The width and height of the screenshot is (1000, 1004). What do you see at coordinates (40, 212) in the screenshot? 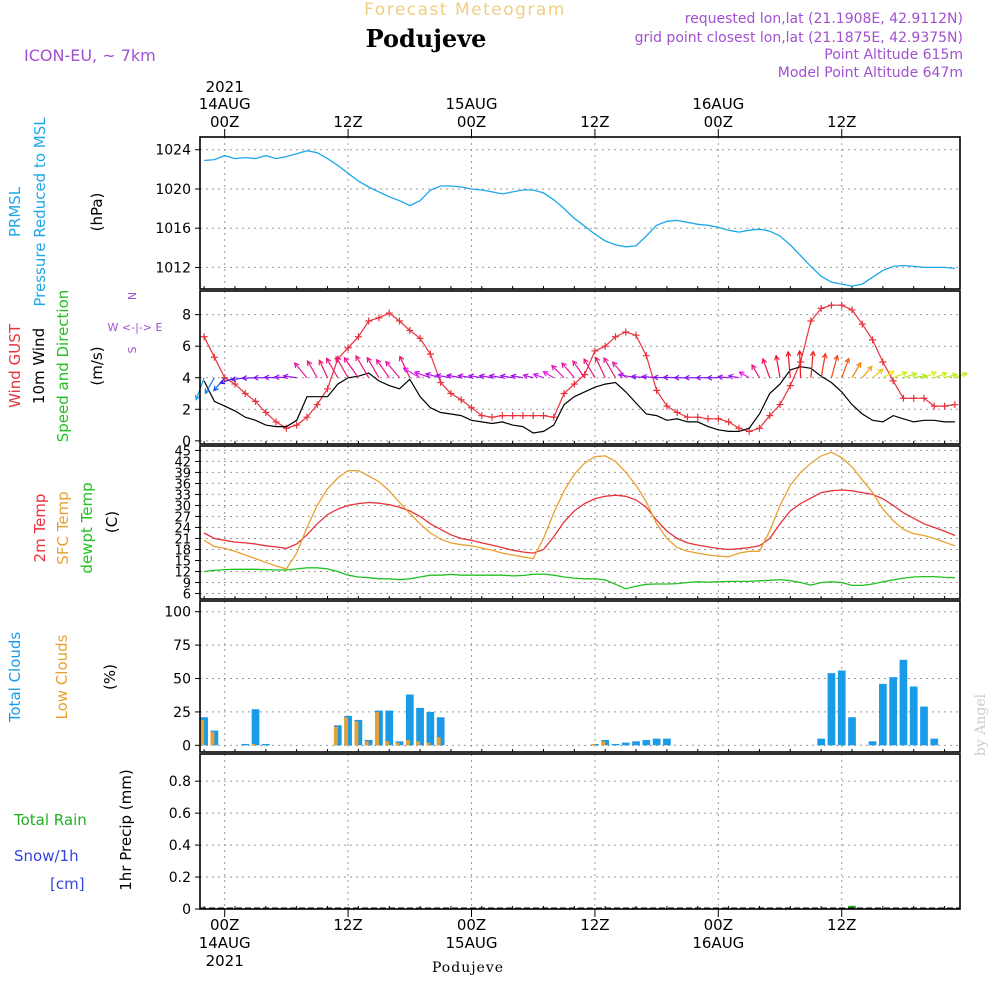
I see `pressure-label-2: Pressure Reduced to MSL` at bounding box center [40, 212].